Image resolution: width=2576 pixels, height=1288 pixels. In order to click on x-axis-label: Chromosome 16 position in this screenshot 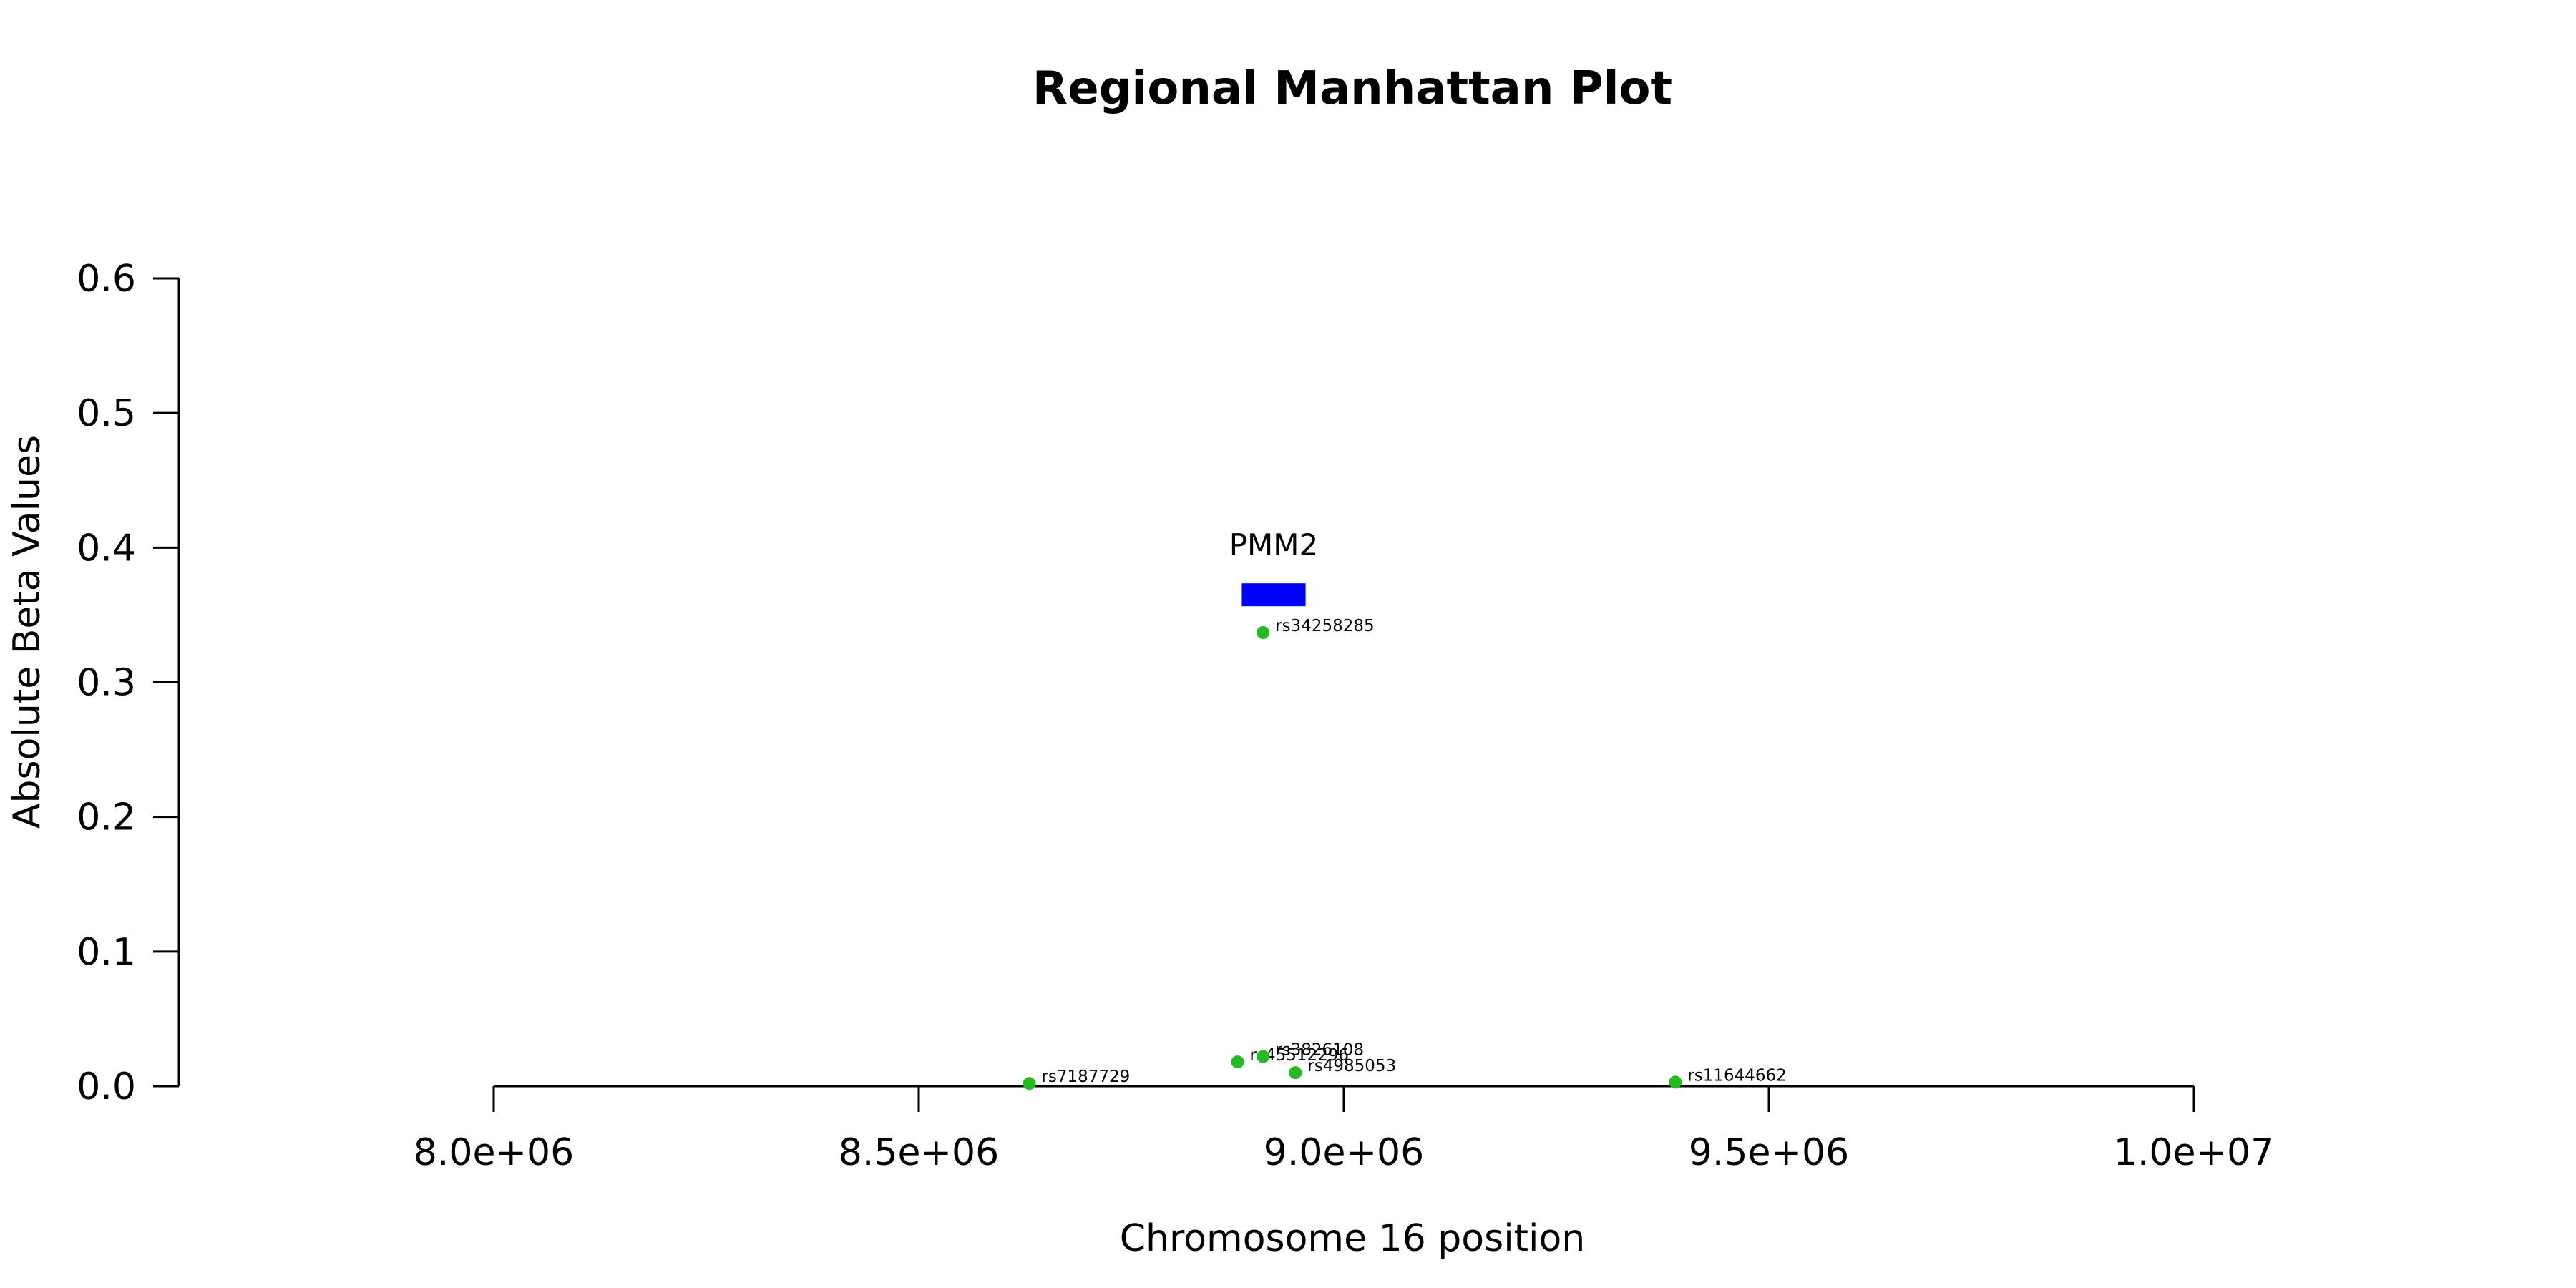, I will do `click(1353, 1238)`.